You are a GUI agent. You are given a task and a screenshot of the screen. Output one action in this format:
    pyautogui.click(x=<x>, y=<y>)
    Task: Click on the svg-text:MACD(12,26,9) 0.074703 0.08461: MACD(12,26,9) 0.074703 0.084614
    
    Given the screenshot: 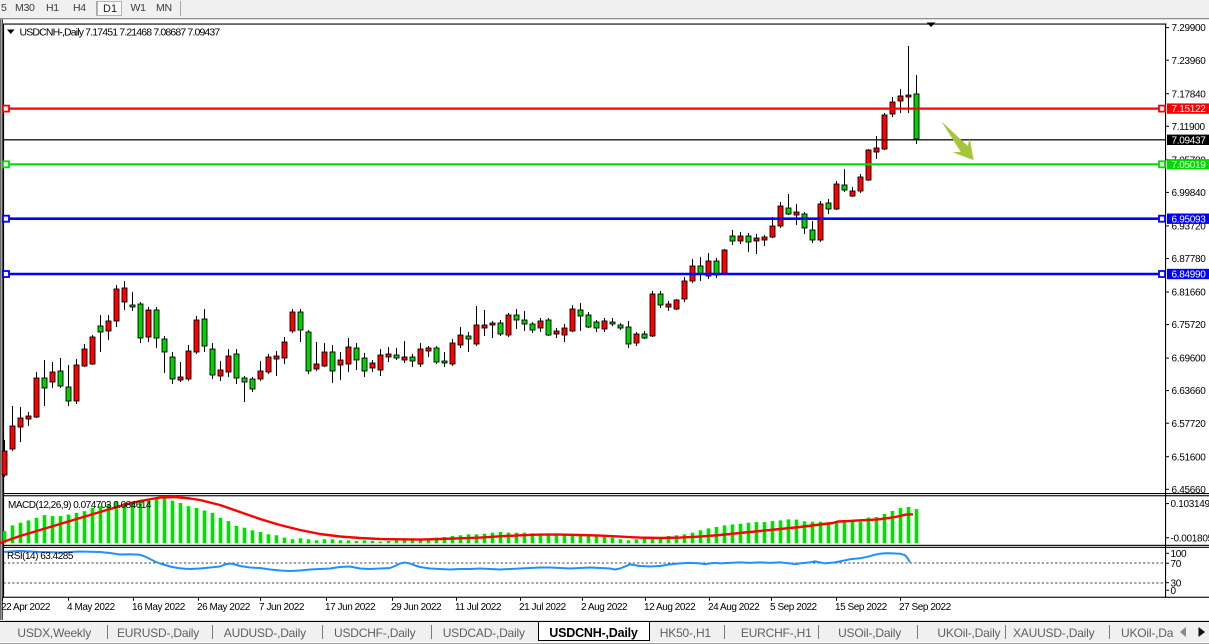 What is the action you would take?
    pyautogui.click(x=80, y=505)
    